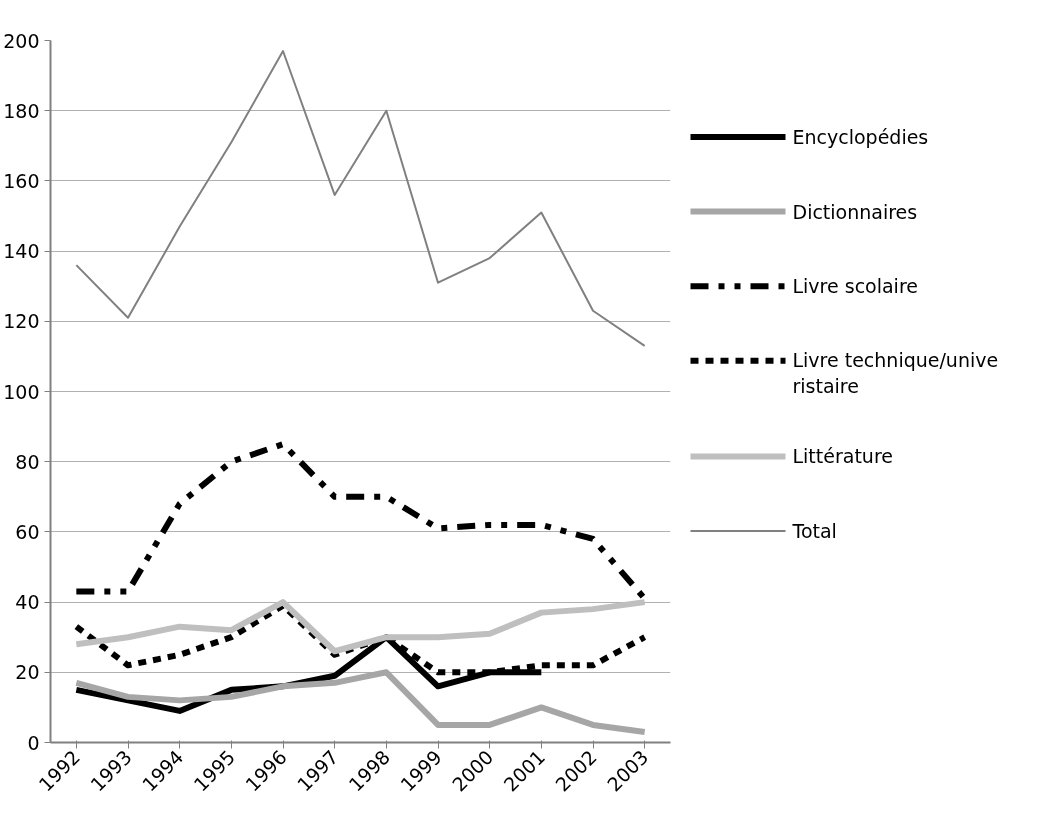 The width and height of the screenshot is (1054, 813). What do you see at coordinates (21, 40) in the screenshot?
I see `y-tick-label: 200` at bounding box center [21, 40].